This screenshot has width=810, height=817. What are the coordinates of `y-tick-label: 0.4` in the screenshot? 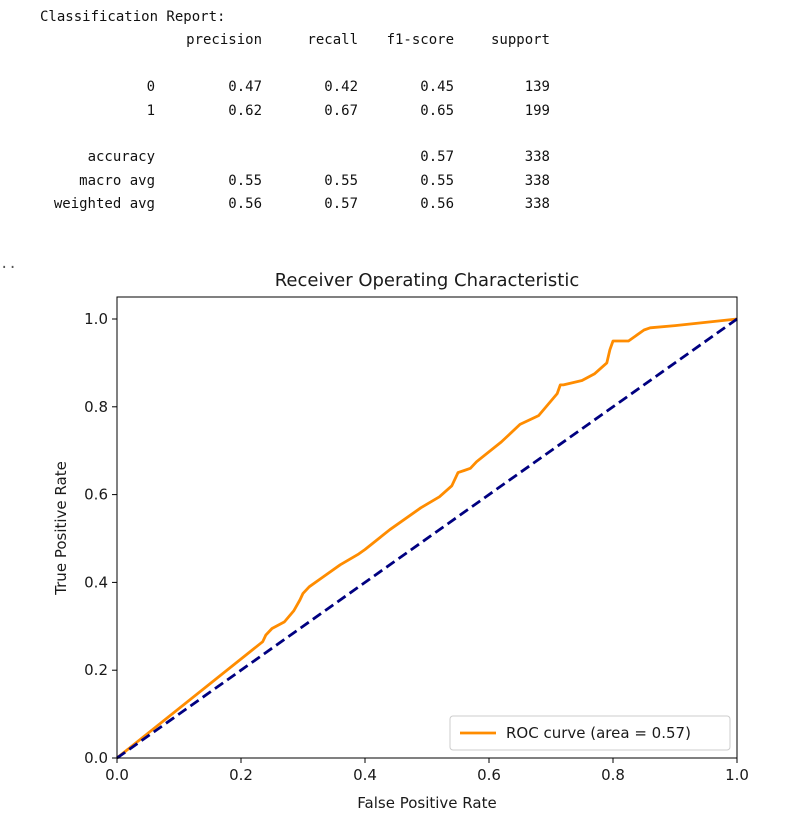 It's located at (96, 582).